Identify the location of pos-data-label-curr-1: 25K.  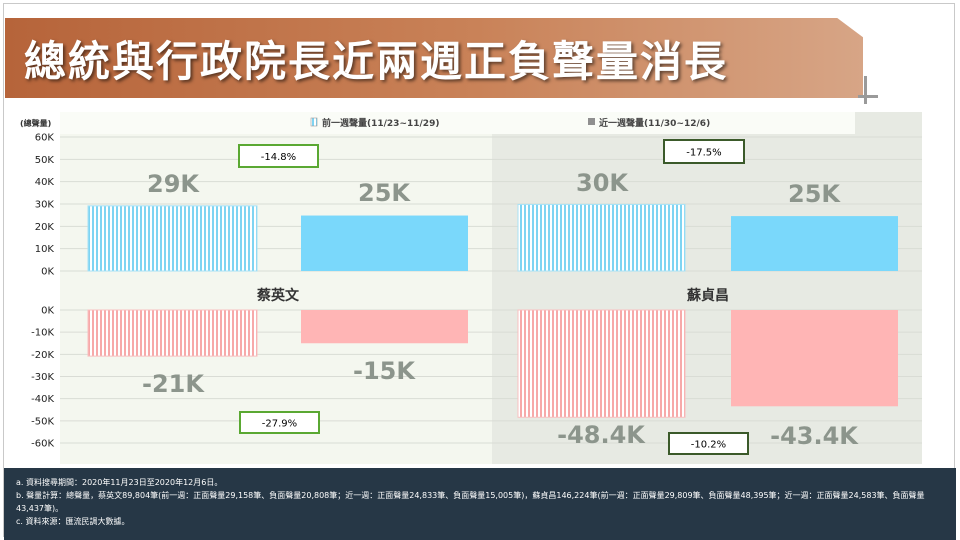
(814, 194).